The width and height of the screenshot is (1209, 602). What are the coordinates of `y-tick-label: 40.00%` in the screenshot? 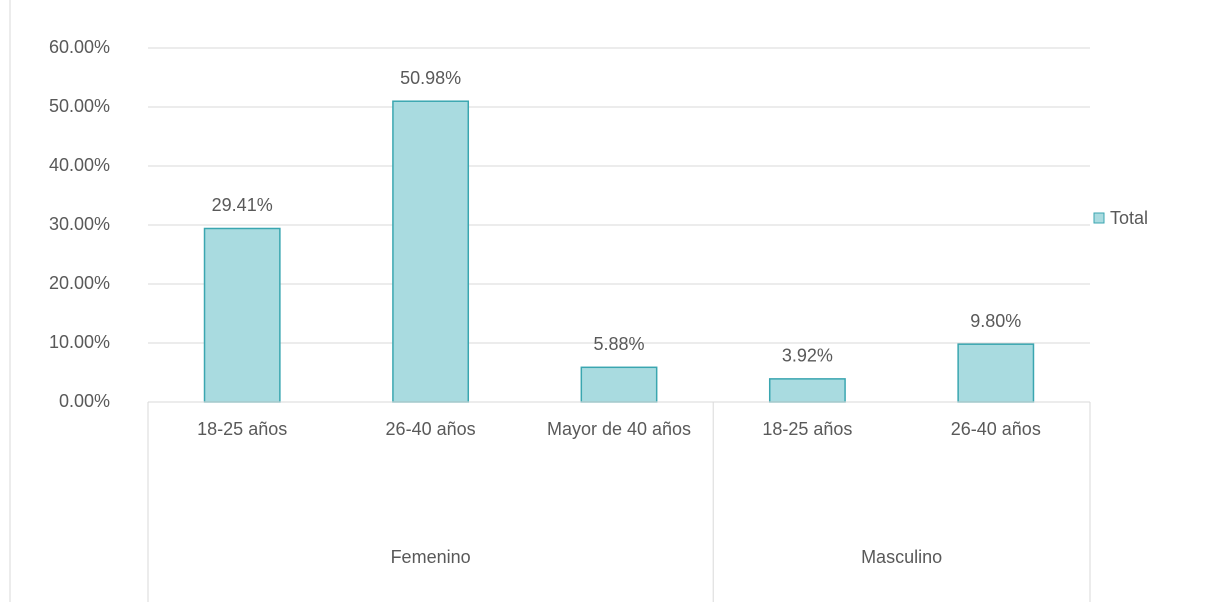 It's located at (79, 165).